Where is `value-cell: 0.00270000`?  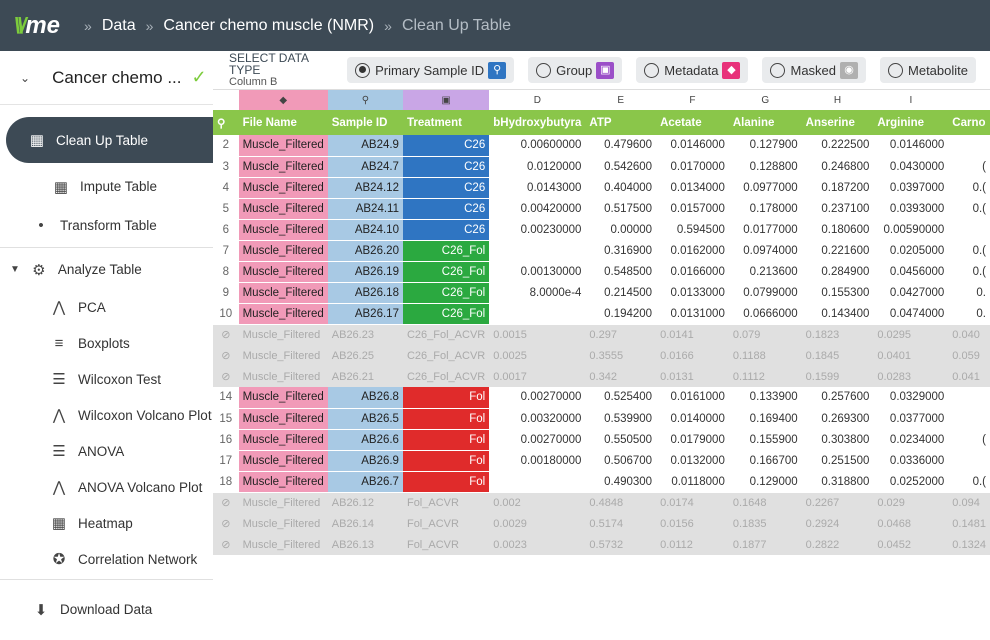
value-cell: 0.00270000 is located at coordinates (537, 398).